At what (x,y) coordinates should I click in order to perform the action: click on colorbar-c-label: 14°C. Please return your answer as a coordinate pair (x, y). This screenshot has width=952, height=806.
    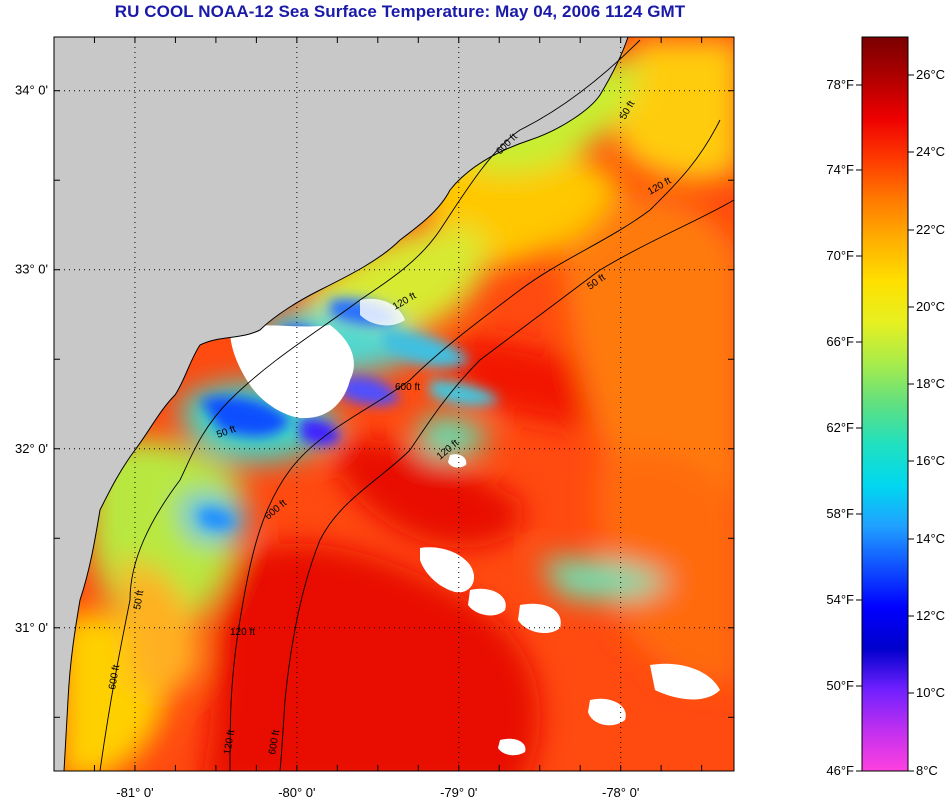
    Looking at the image, I should click on (930, 538).